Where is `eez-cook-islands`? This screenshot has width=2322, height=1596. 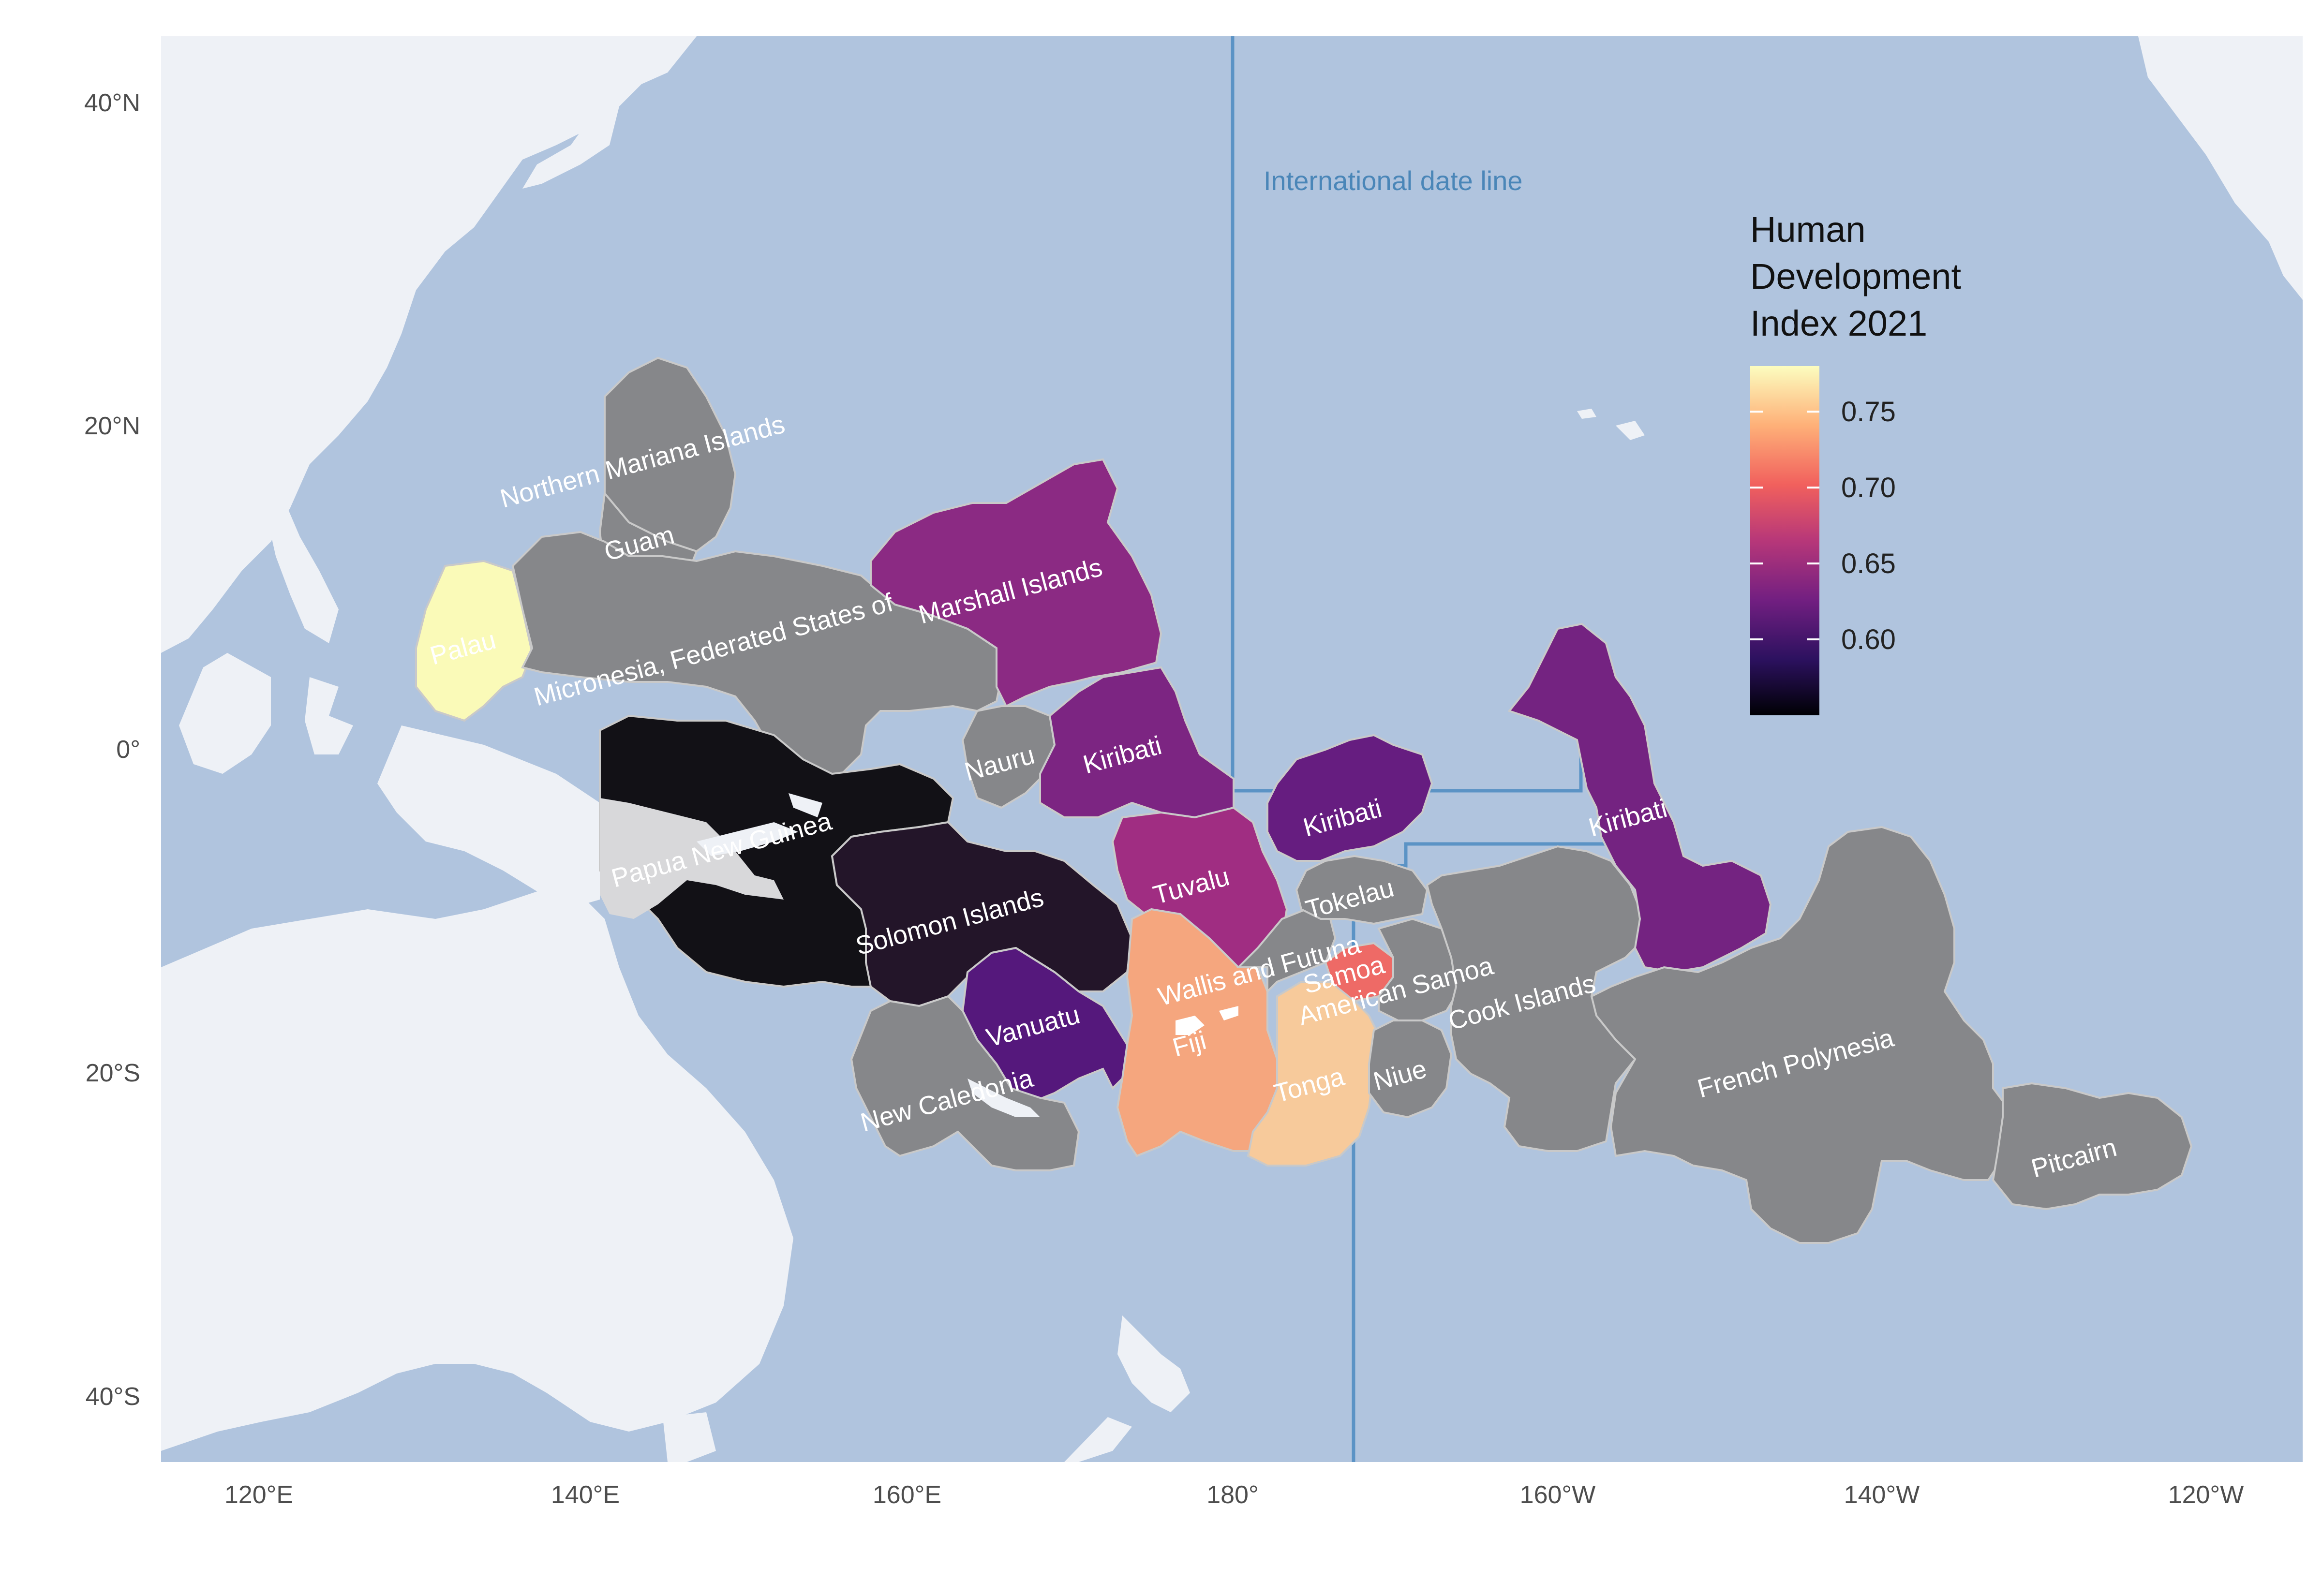 eez-cook-islands is located at coordinates (1536, 998).